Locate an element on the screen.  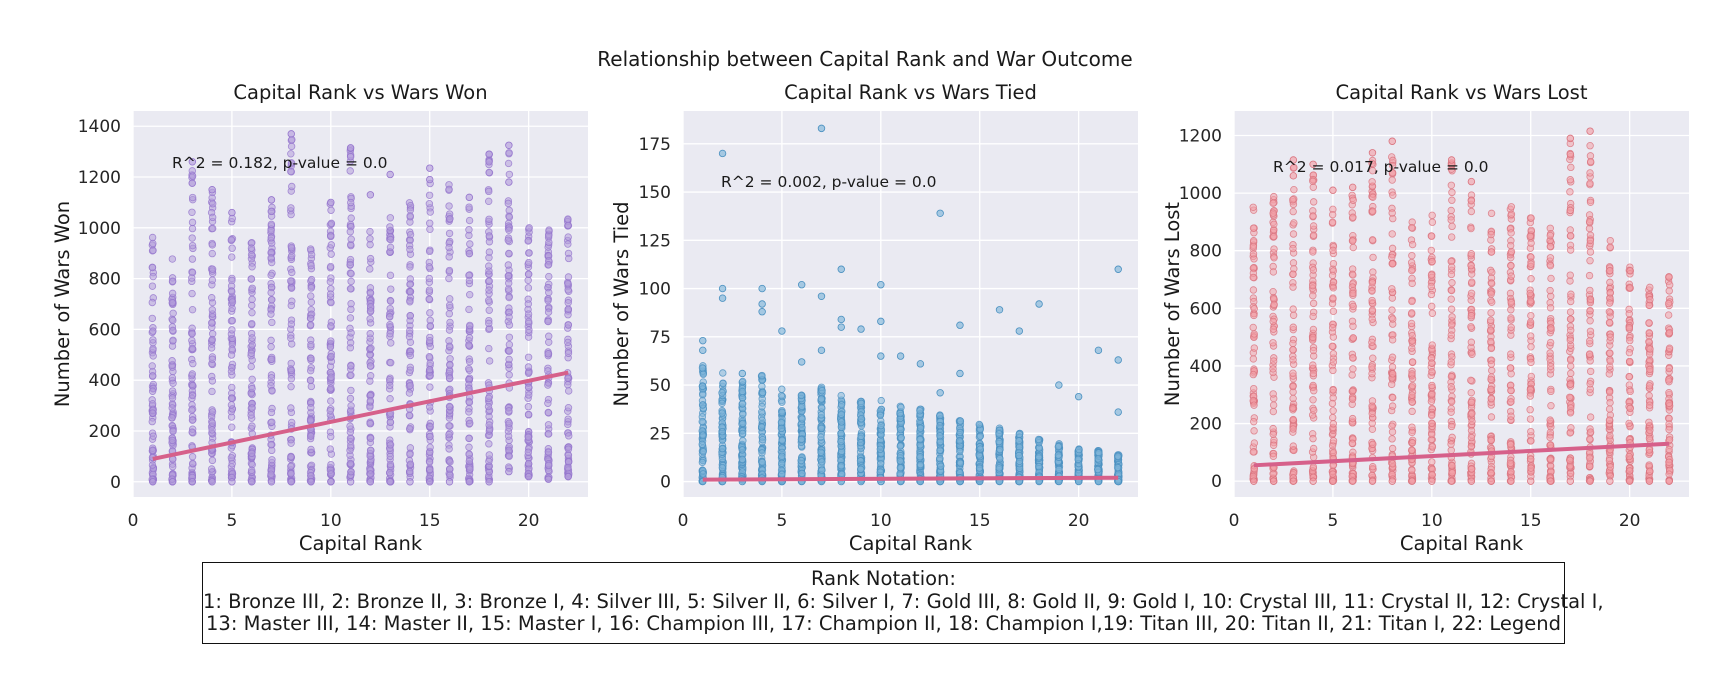
y-tick-label: 150 is located at coordinates (655, 193).